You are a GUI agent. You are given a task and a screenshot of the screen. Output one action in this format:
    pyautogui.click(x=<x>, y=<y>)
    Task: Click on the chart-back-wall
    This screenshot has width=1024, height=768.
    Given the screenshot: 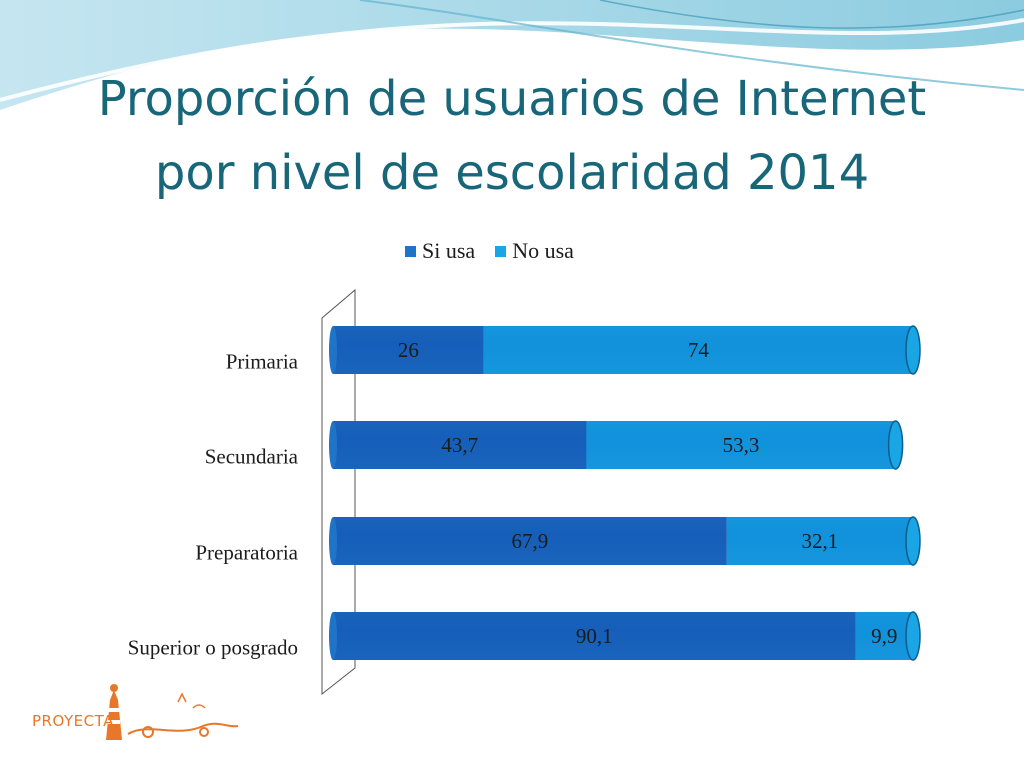 What is the action you would take?
    pyautogui.click(x=338, y=492)
    